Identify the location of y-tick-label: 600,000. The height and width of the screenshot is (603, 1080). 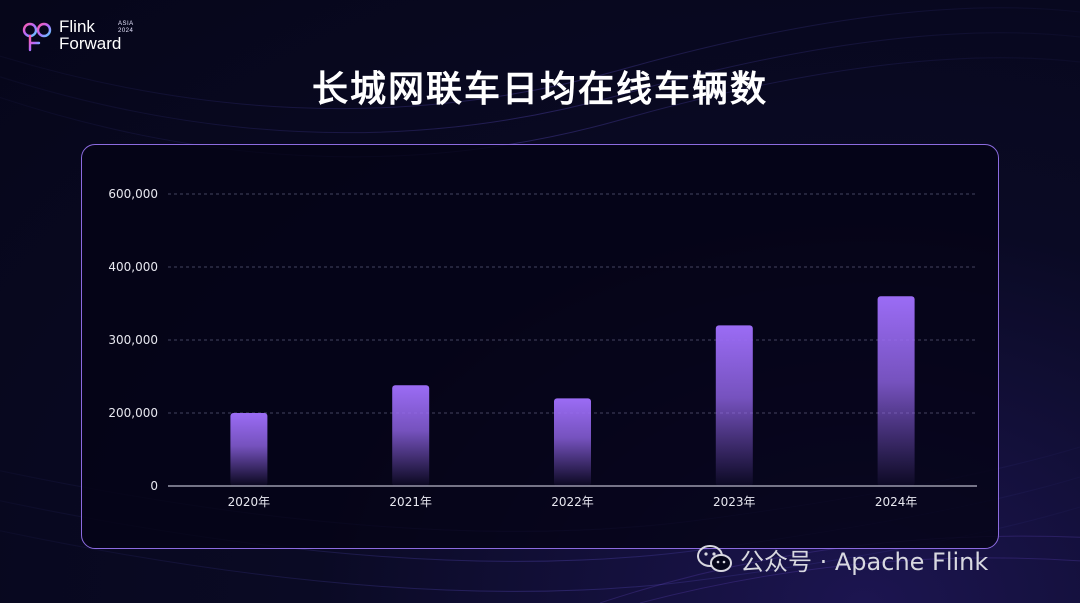
(133, 194).